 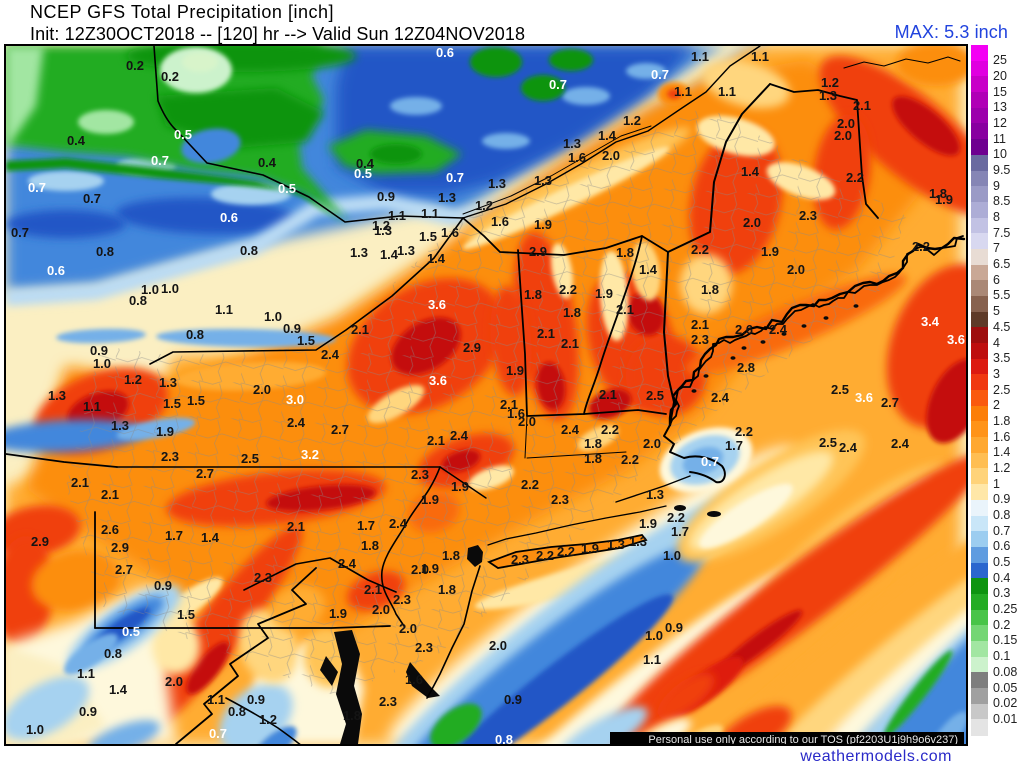 What do you see at coordinates (135, 65) in the screenshot?
I see `svg-text: 0.2` at bounding box center [135, 65].